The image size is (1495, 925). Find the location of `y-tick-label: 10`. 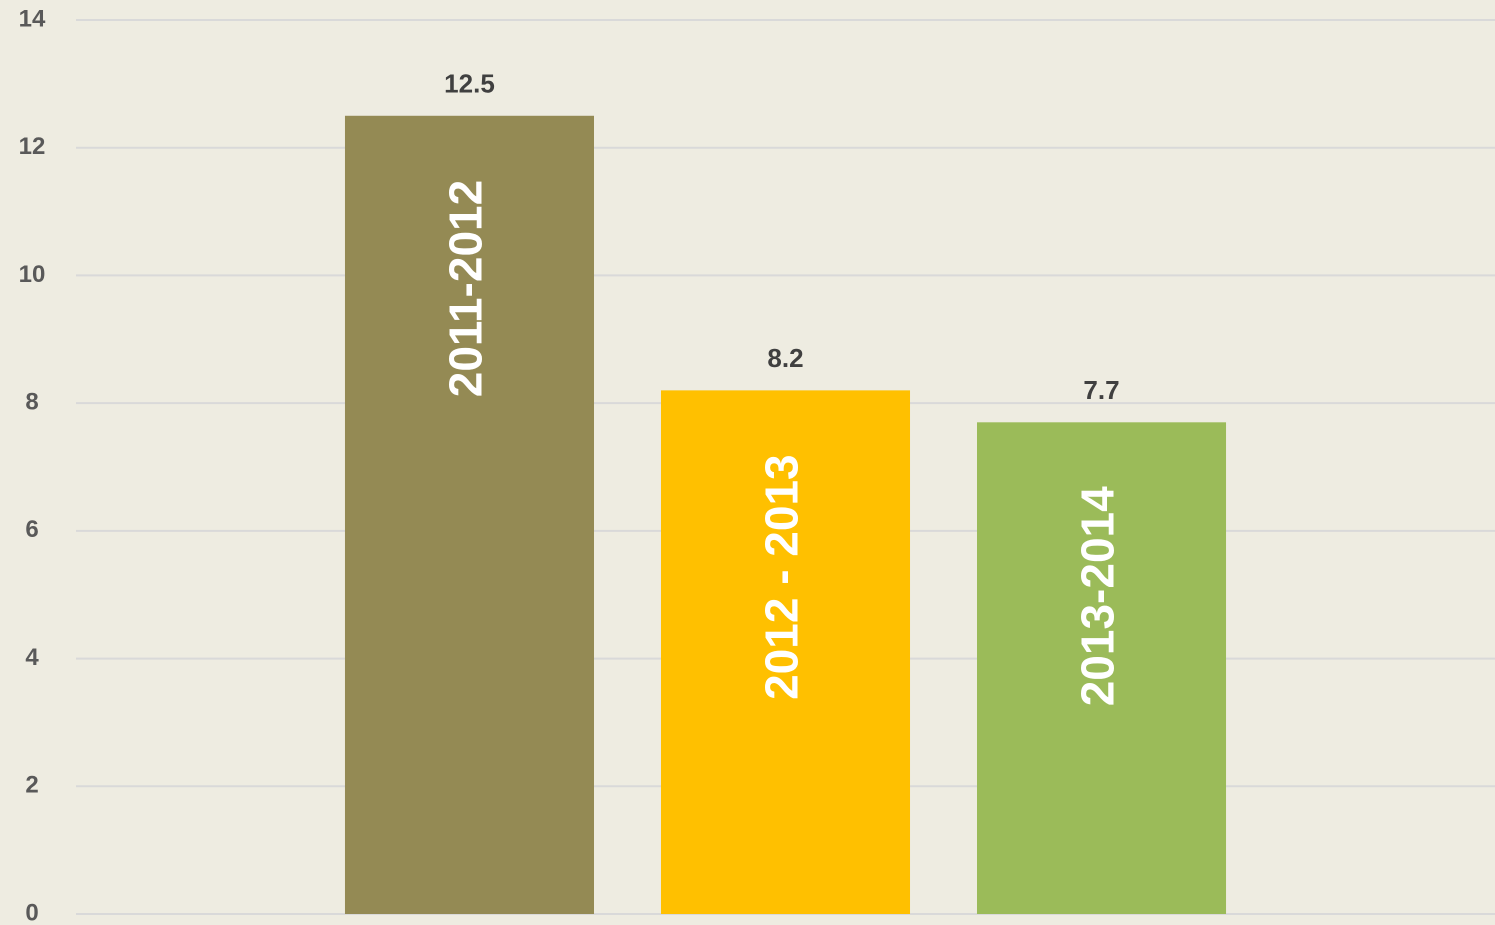

y-tick-label: 10 is located at coordinates (32, 274).